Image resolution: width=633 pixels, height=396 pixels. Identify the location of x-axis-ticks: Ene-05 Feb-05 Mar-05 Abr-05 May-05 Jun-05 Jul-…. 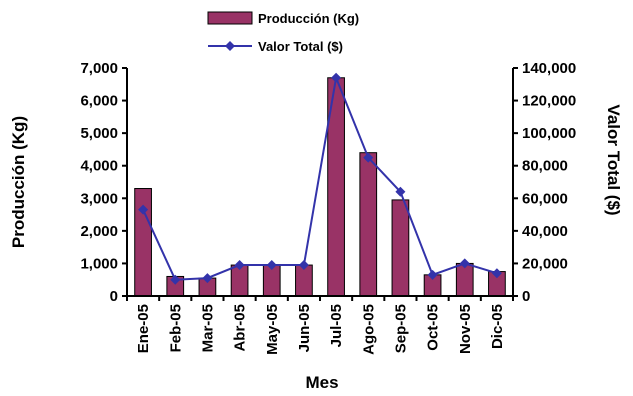
(320, 325).